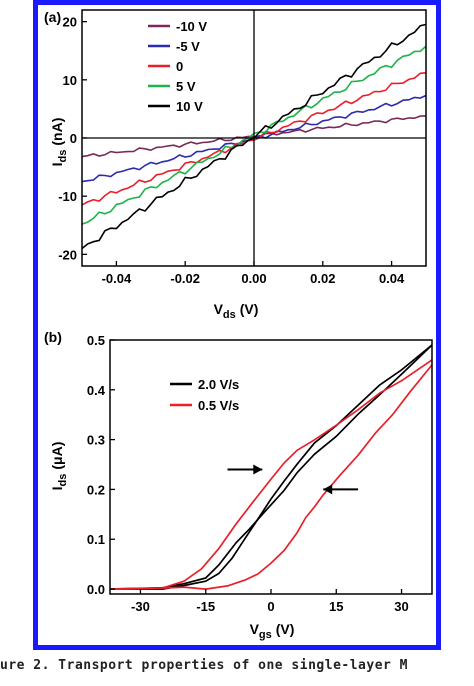 This screenshot has height=686, width=474. What do you see at coordinates (70, 80) in the screenshot?
I see `a-y-tick-label: 10` at bounding box center [70, 80].